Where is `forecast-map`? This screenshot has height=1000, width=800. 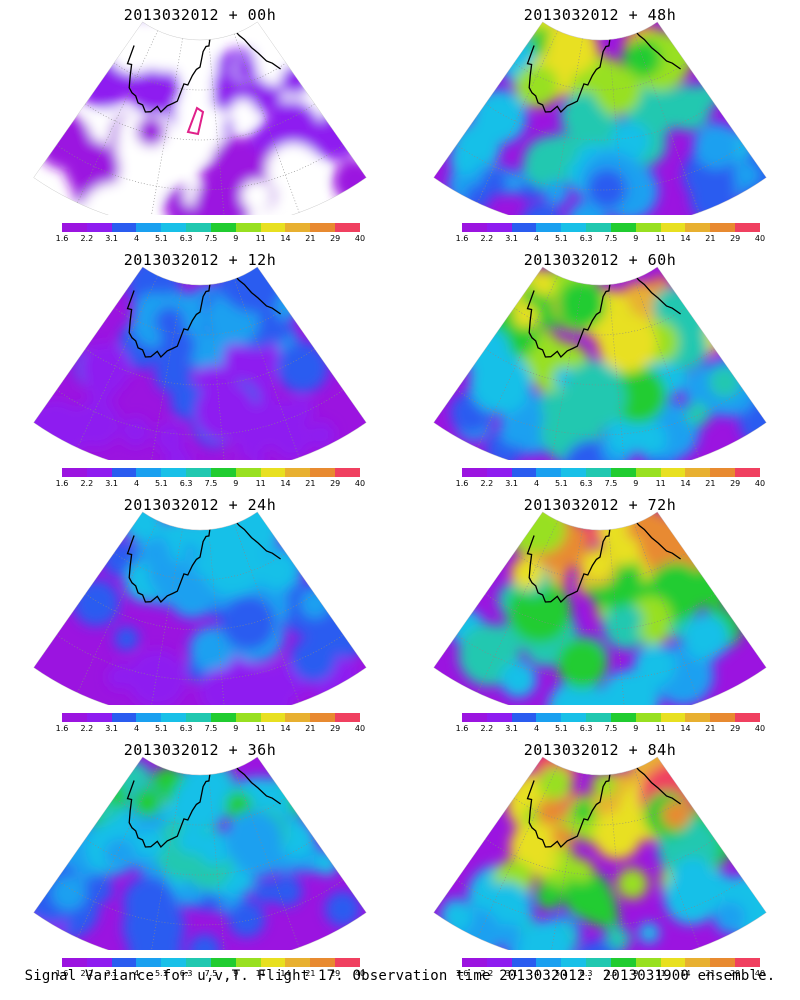
forecast-map is located at coordinates (600, 363).